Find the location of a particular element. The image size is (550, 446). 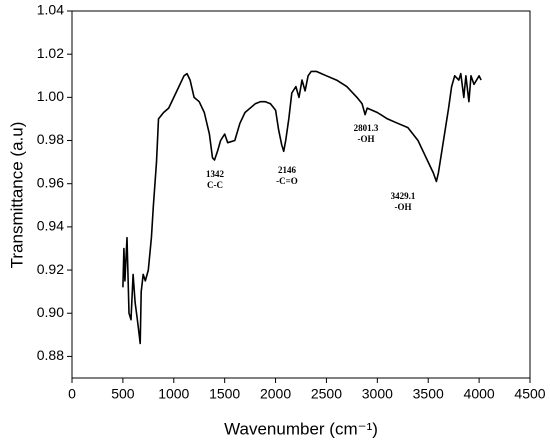

annotation: 2801.3 is located at coordinates (366, 128).